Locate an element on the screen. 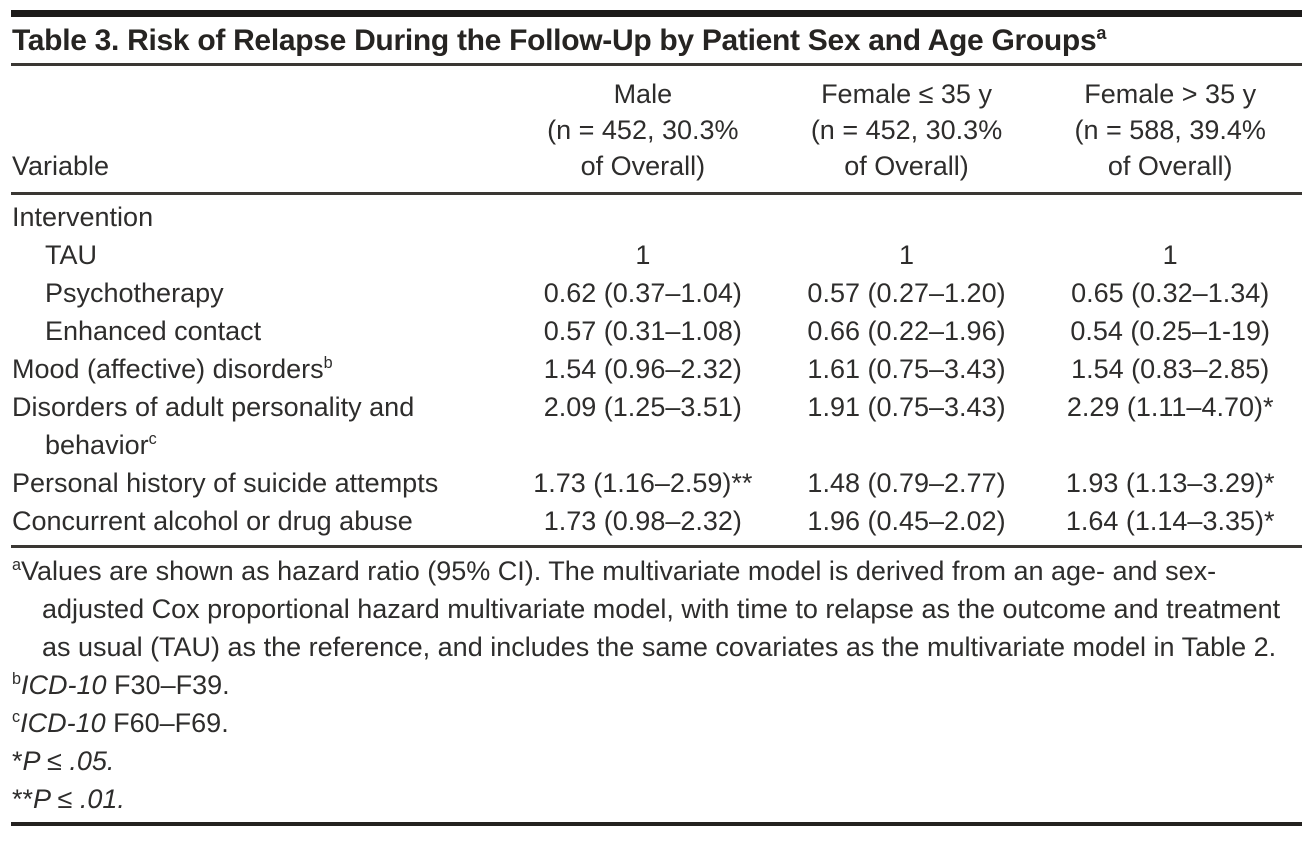 Image resolution: width=1313 pixels, height=854 pixels. footnote-text: F60–F69. is located at coordinates (167, 723).